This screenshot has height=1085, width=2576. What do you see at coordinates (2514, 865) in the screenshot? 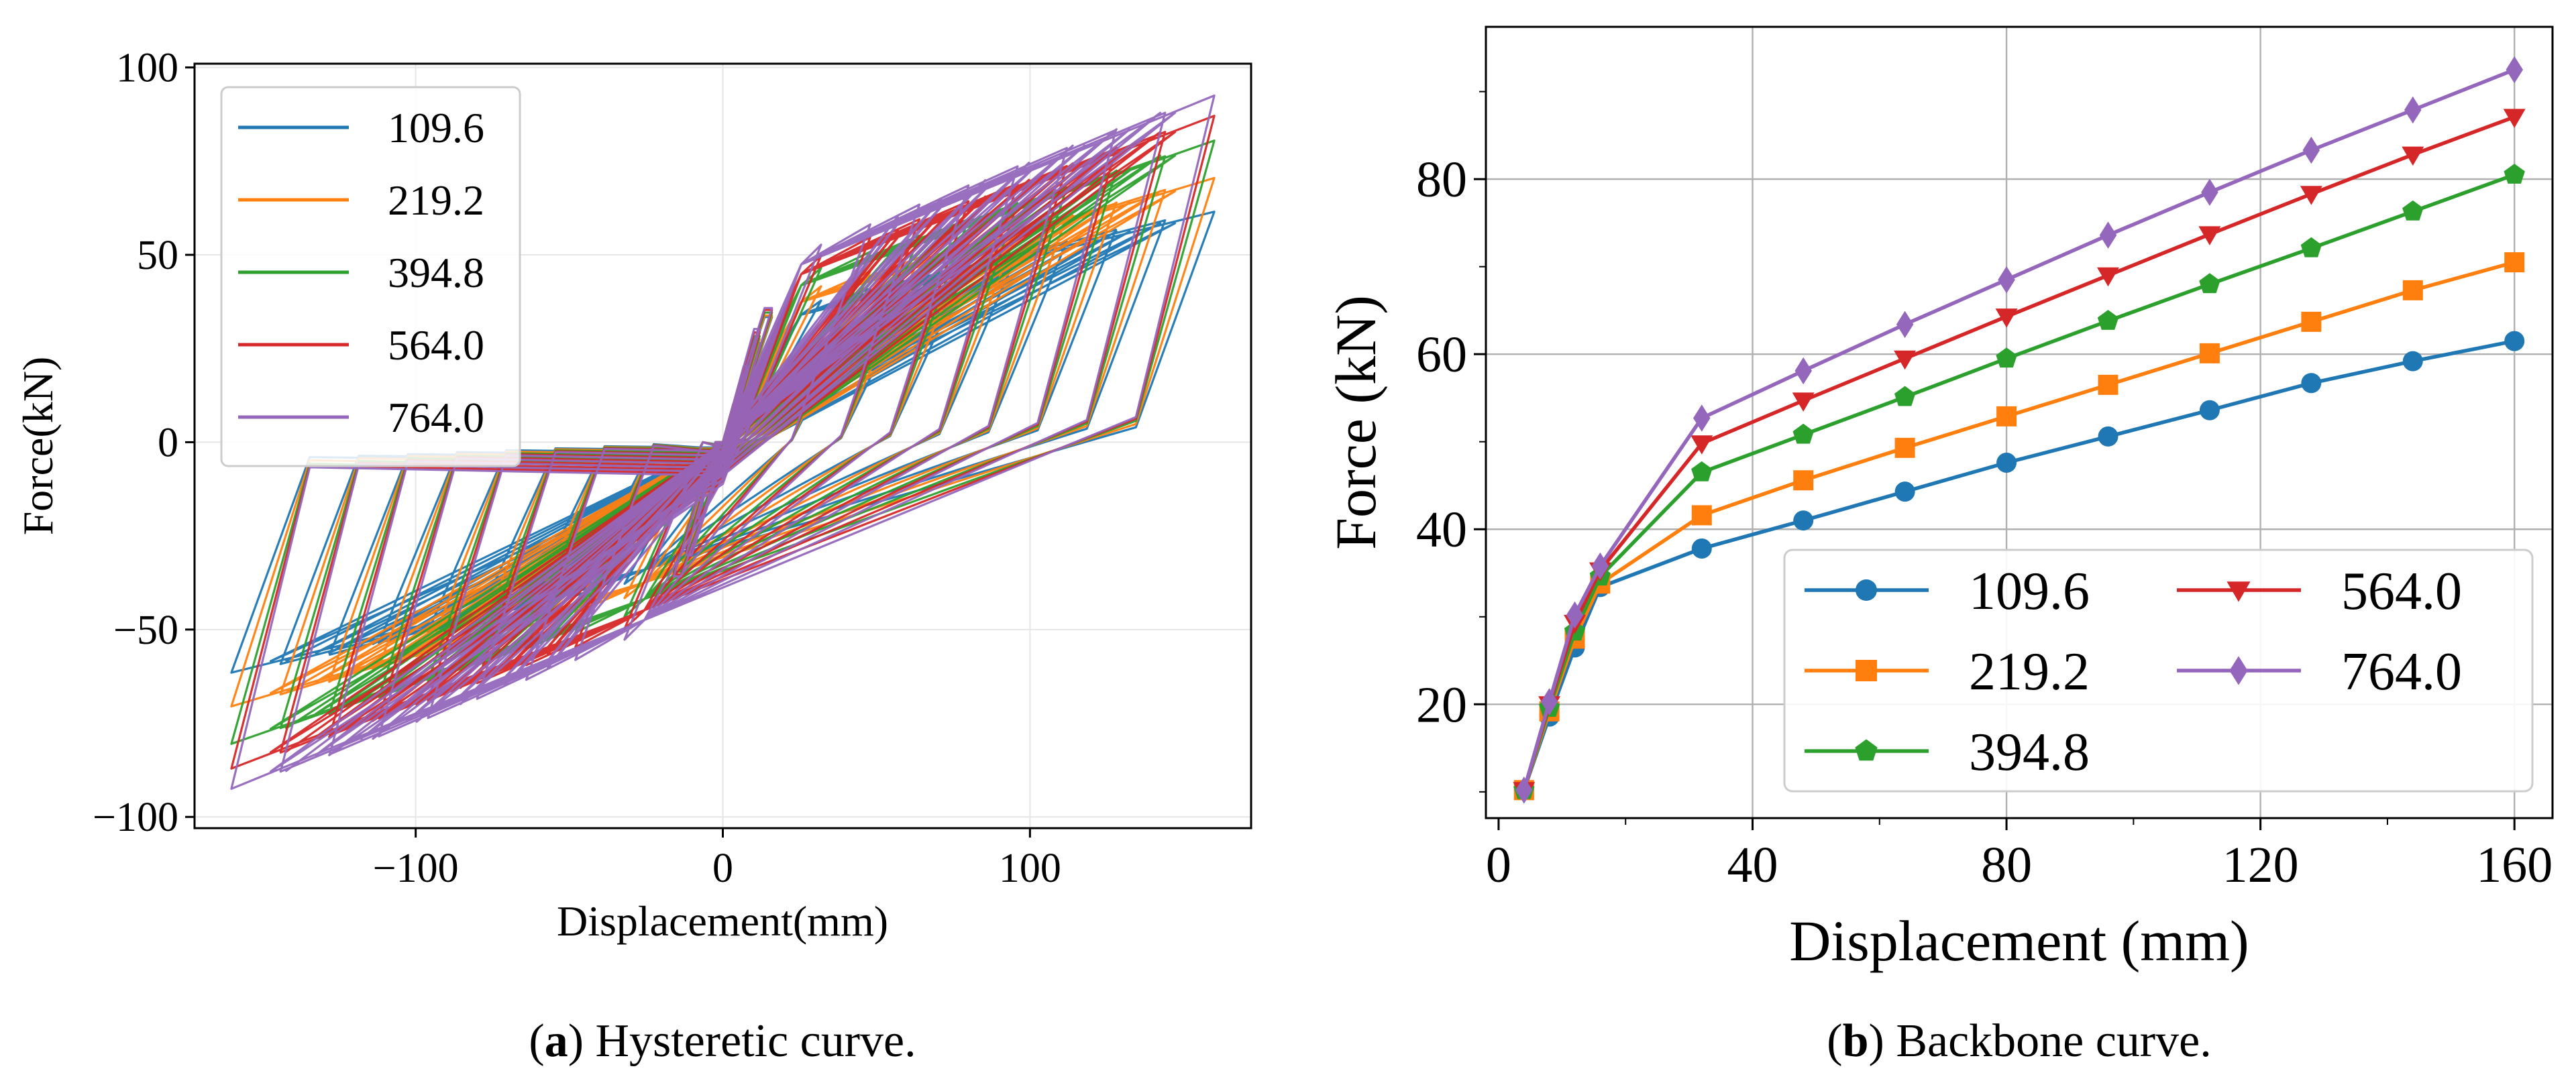
I see `backbone-x-tick-label: 160` at bounding box center [2514, 865].